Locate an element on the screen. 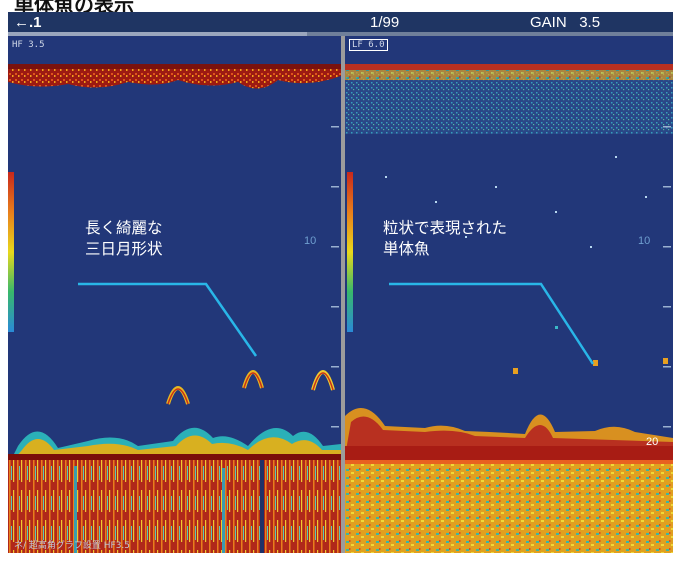 The image size is (678, 563). right-annotation-line2: 単体魚 is located at coordinates (406, 249).